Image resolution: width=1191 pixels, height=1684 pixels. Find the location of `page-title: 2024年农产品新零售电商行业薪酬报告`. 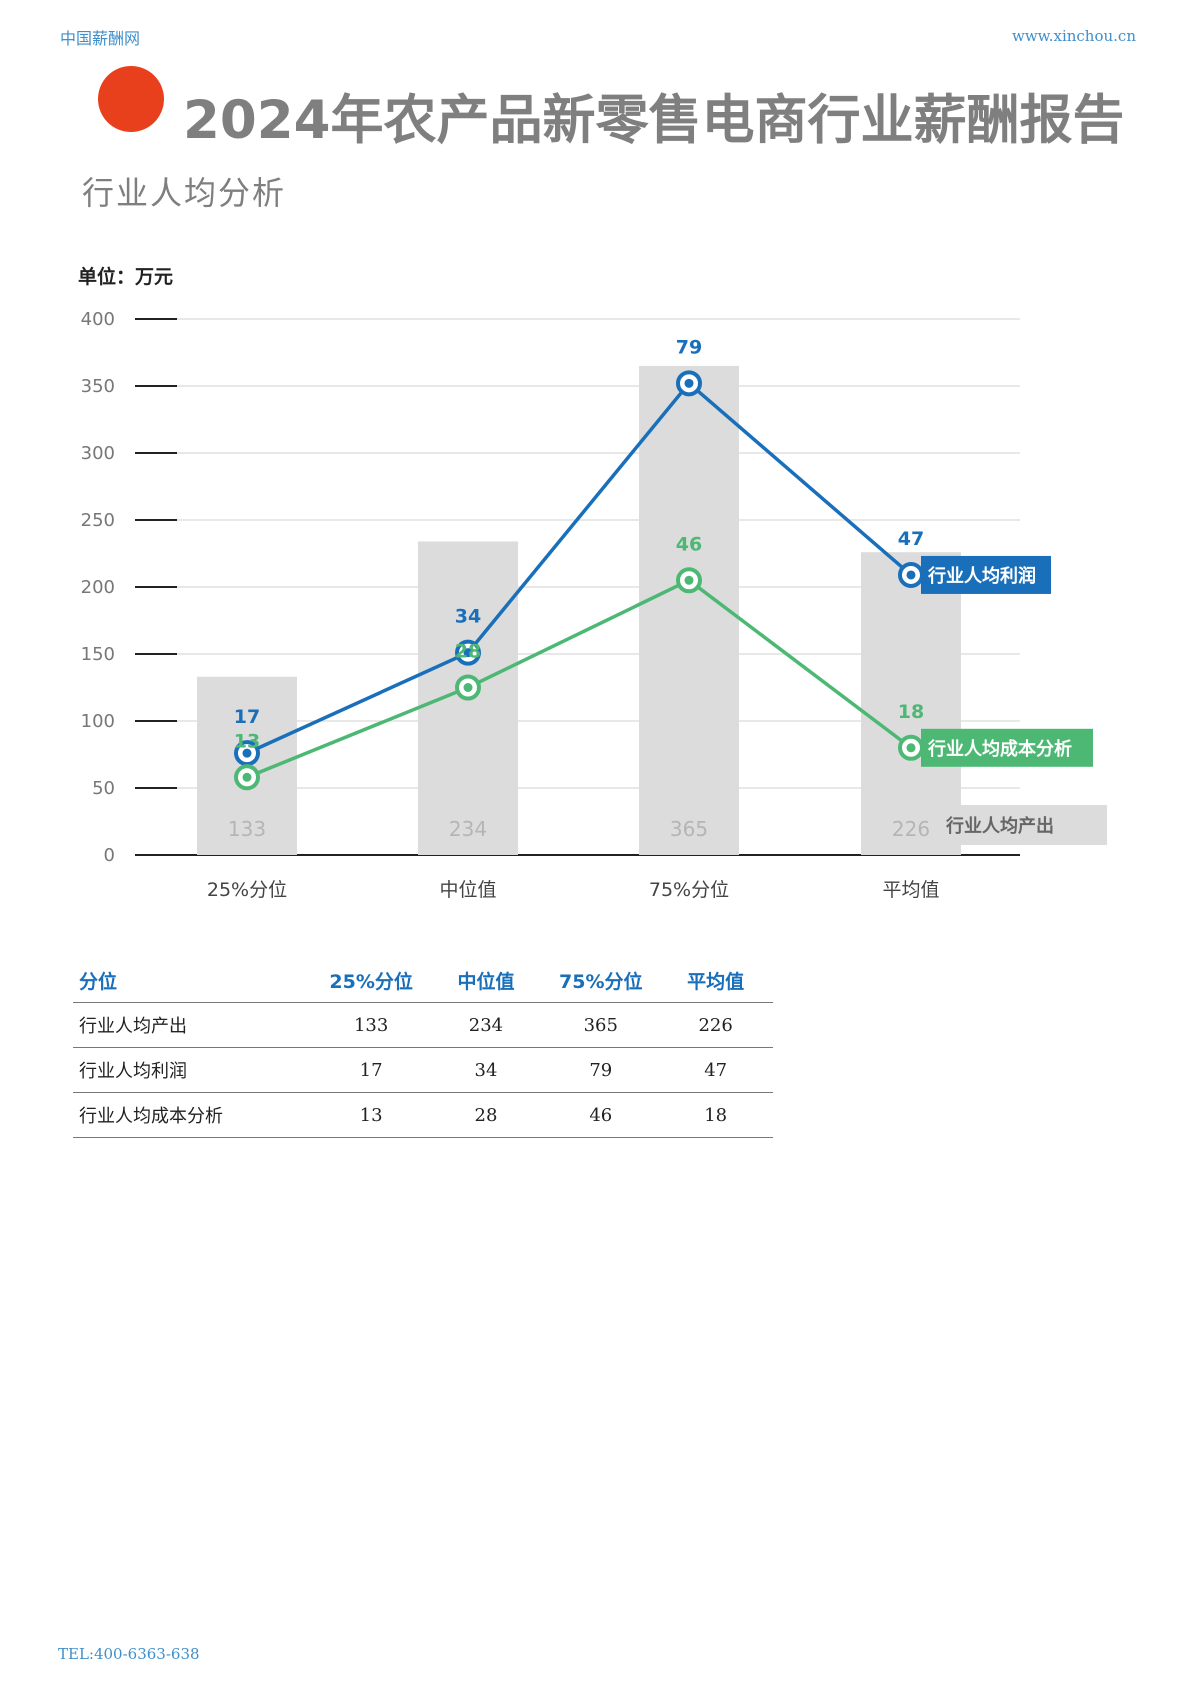

page-title: 2024年农产品新零售电商行业薪酬报告 is located at coordinates (652, 120).